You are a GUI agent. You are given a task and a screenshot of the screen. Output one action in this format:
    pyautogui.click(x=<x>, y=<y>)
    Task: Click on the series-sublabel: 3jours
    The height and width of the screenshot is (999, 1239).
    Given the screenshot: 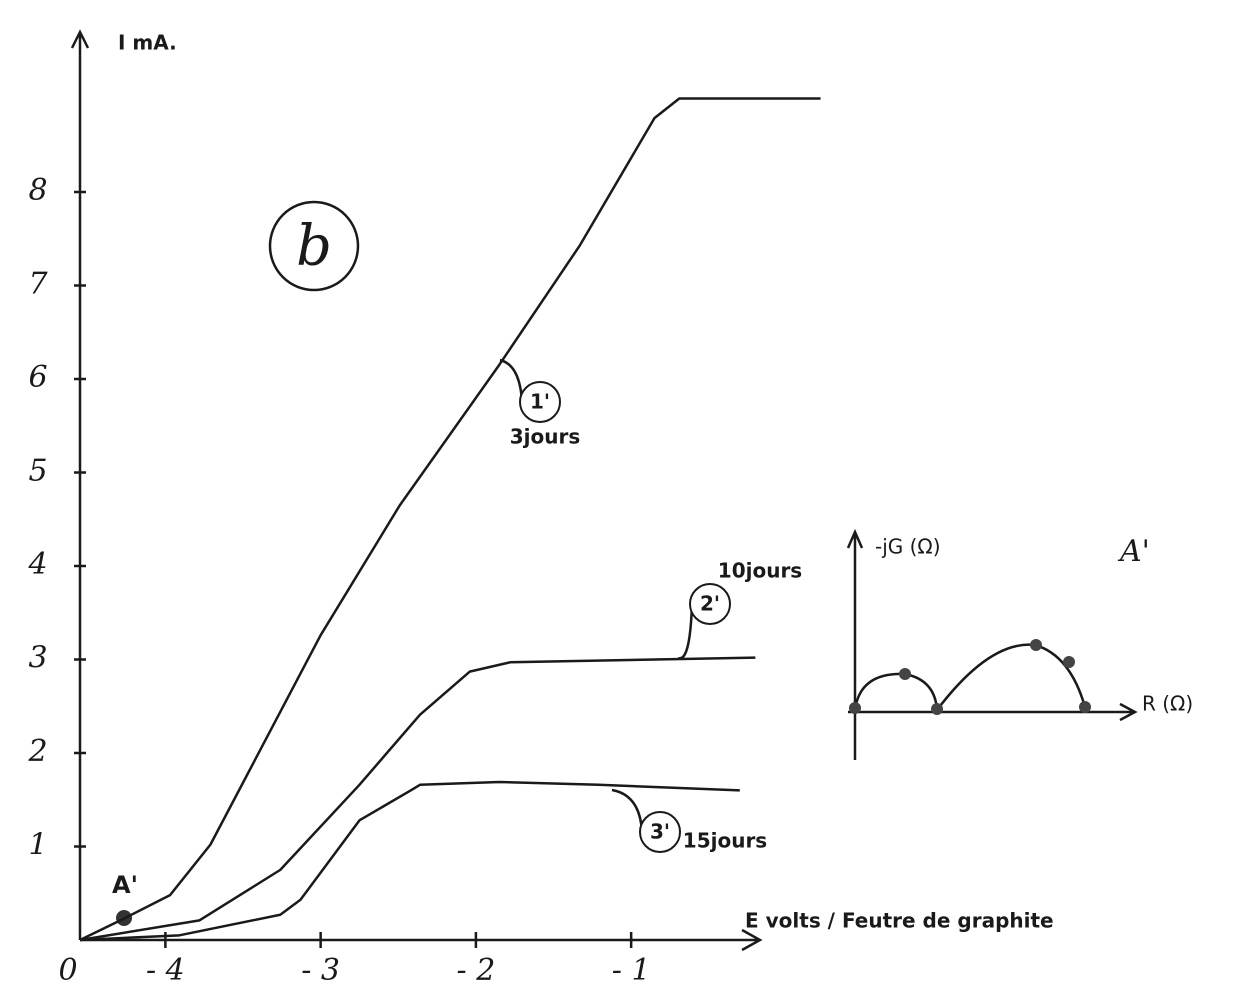 What is the action you would take?
    pyautogui.click(x=545, y=437)
    